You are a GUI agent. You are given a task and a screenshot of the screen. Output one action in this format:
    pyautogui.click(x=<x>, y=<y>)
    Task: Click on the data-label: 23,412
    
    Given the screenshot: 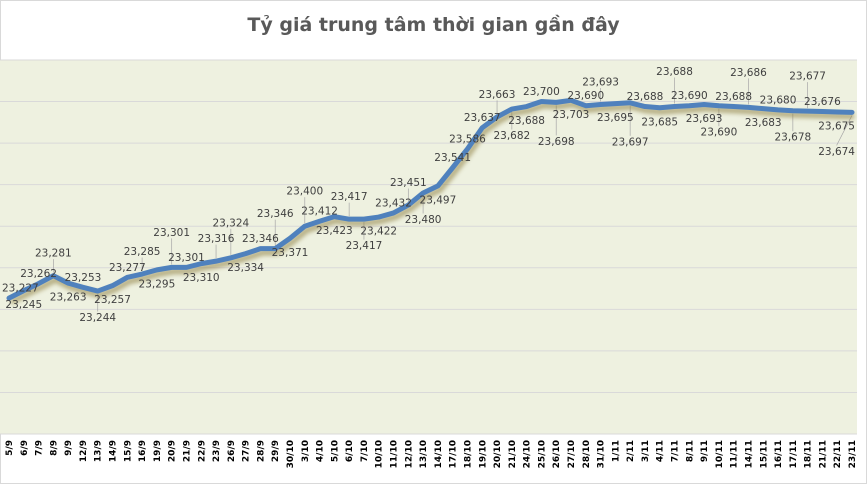 What is the action you would take?
    pyautogui.click(x=319, y=212)
    